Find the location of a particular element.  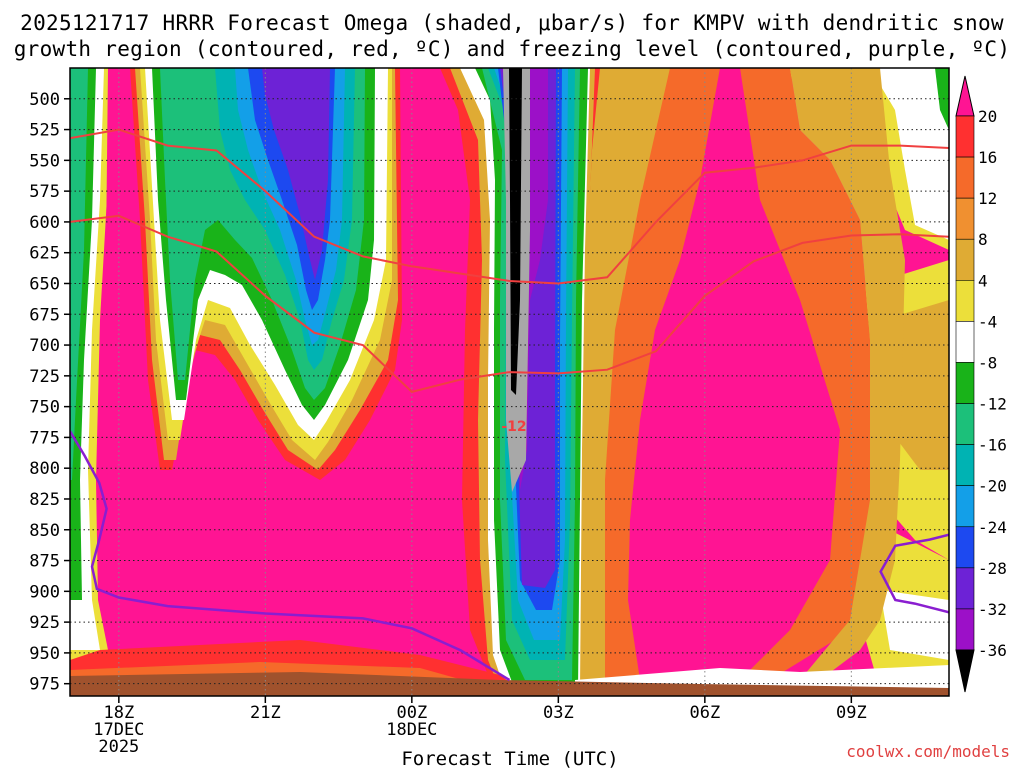

xtick-sub2-0: 2025 is located at coordinates (118, 747).